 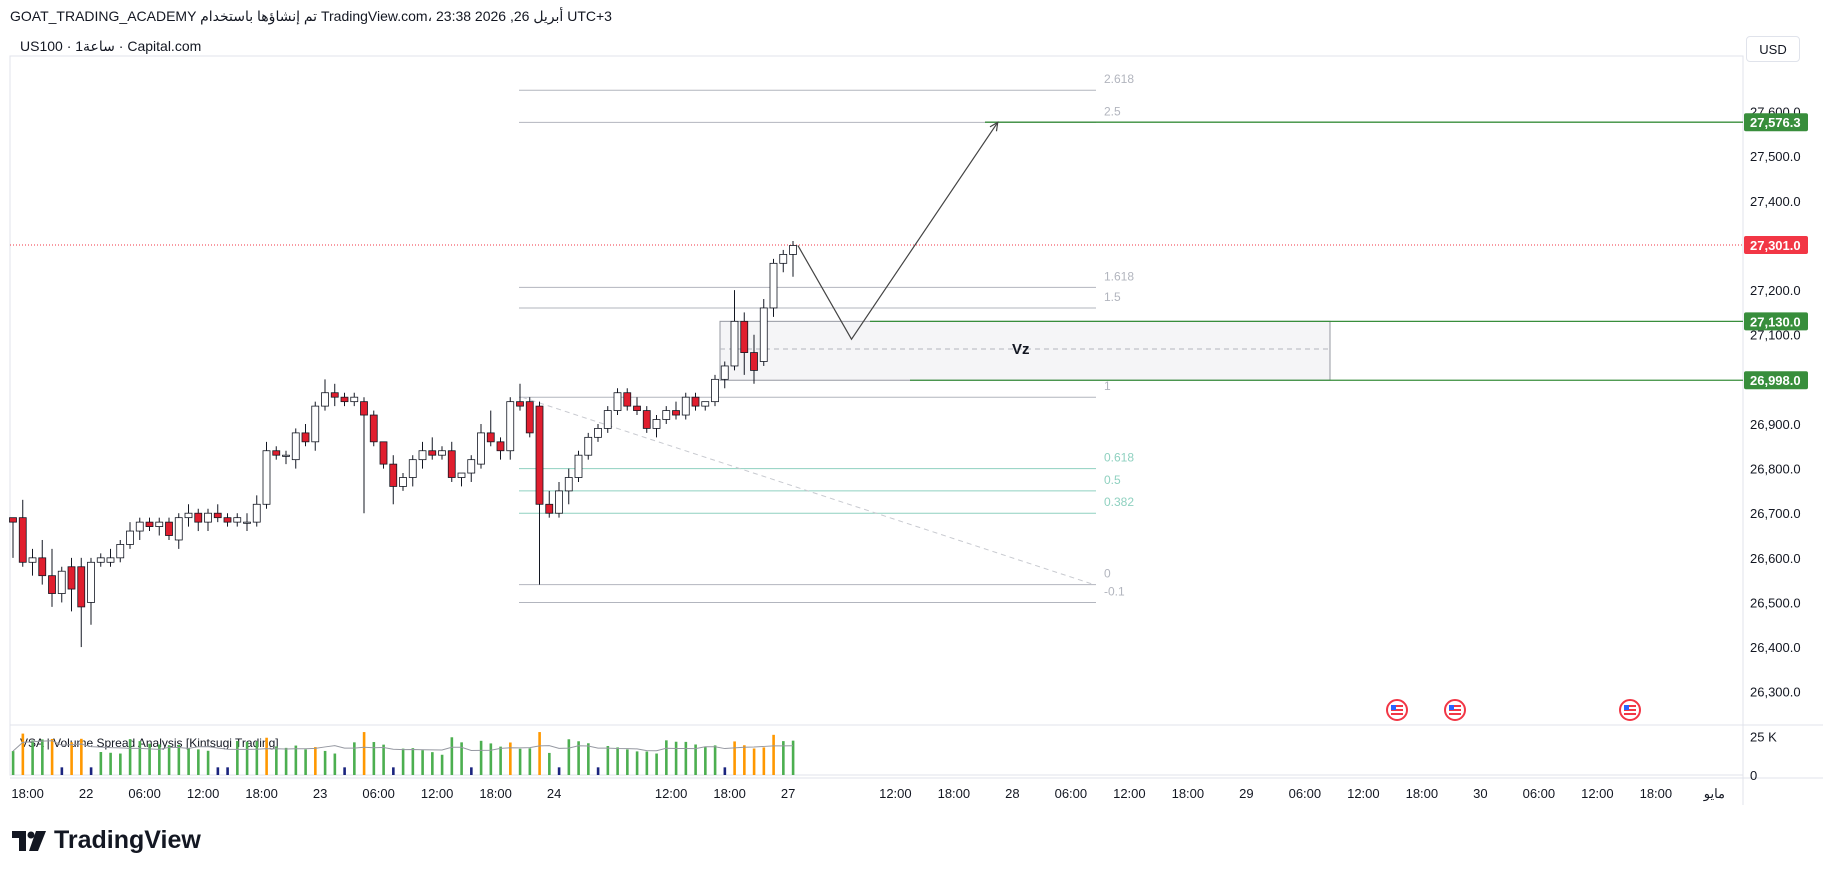 What do you see at coordinates (1775, 122) in the screenshot?
I see `price-tag-label: 27,576.3` at bounding box center [1775, 122].